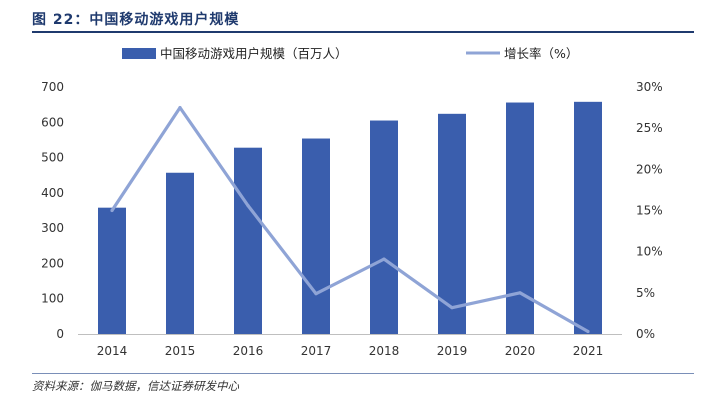  What do you see at coordinates (520, 351) in the screenshot?
I see `x-tick-label: 2020` at bounding box center [520, 351].